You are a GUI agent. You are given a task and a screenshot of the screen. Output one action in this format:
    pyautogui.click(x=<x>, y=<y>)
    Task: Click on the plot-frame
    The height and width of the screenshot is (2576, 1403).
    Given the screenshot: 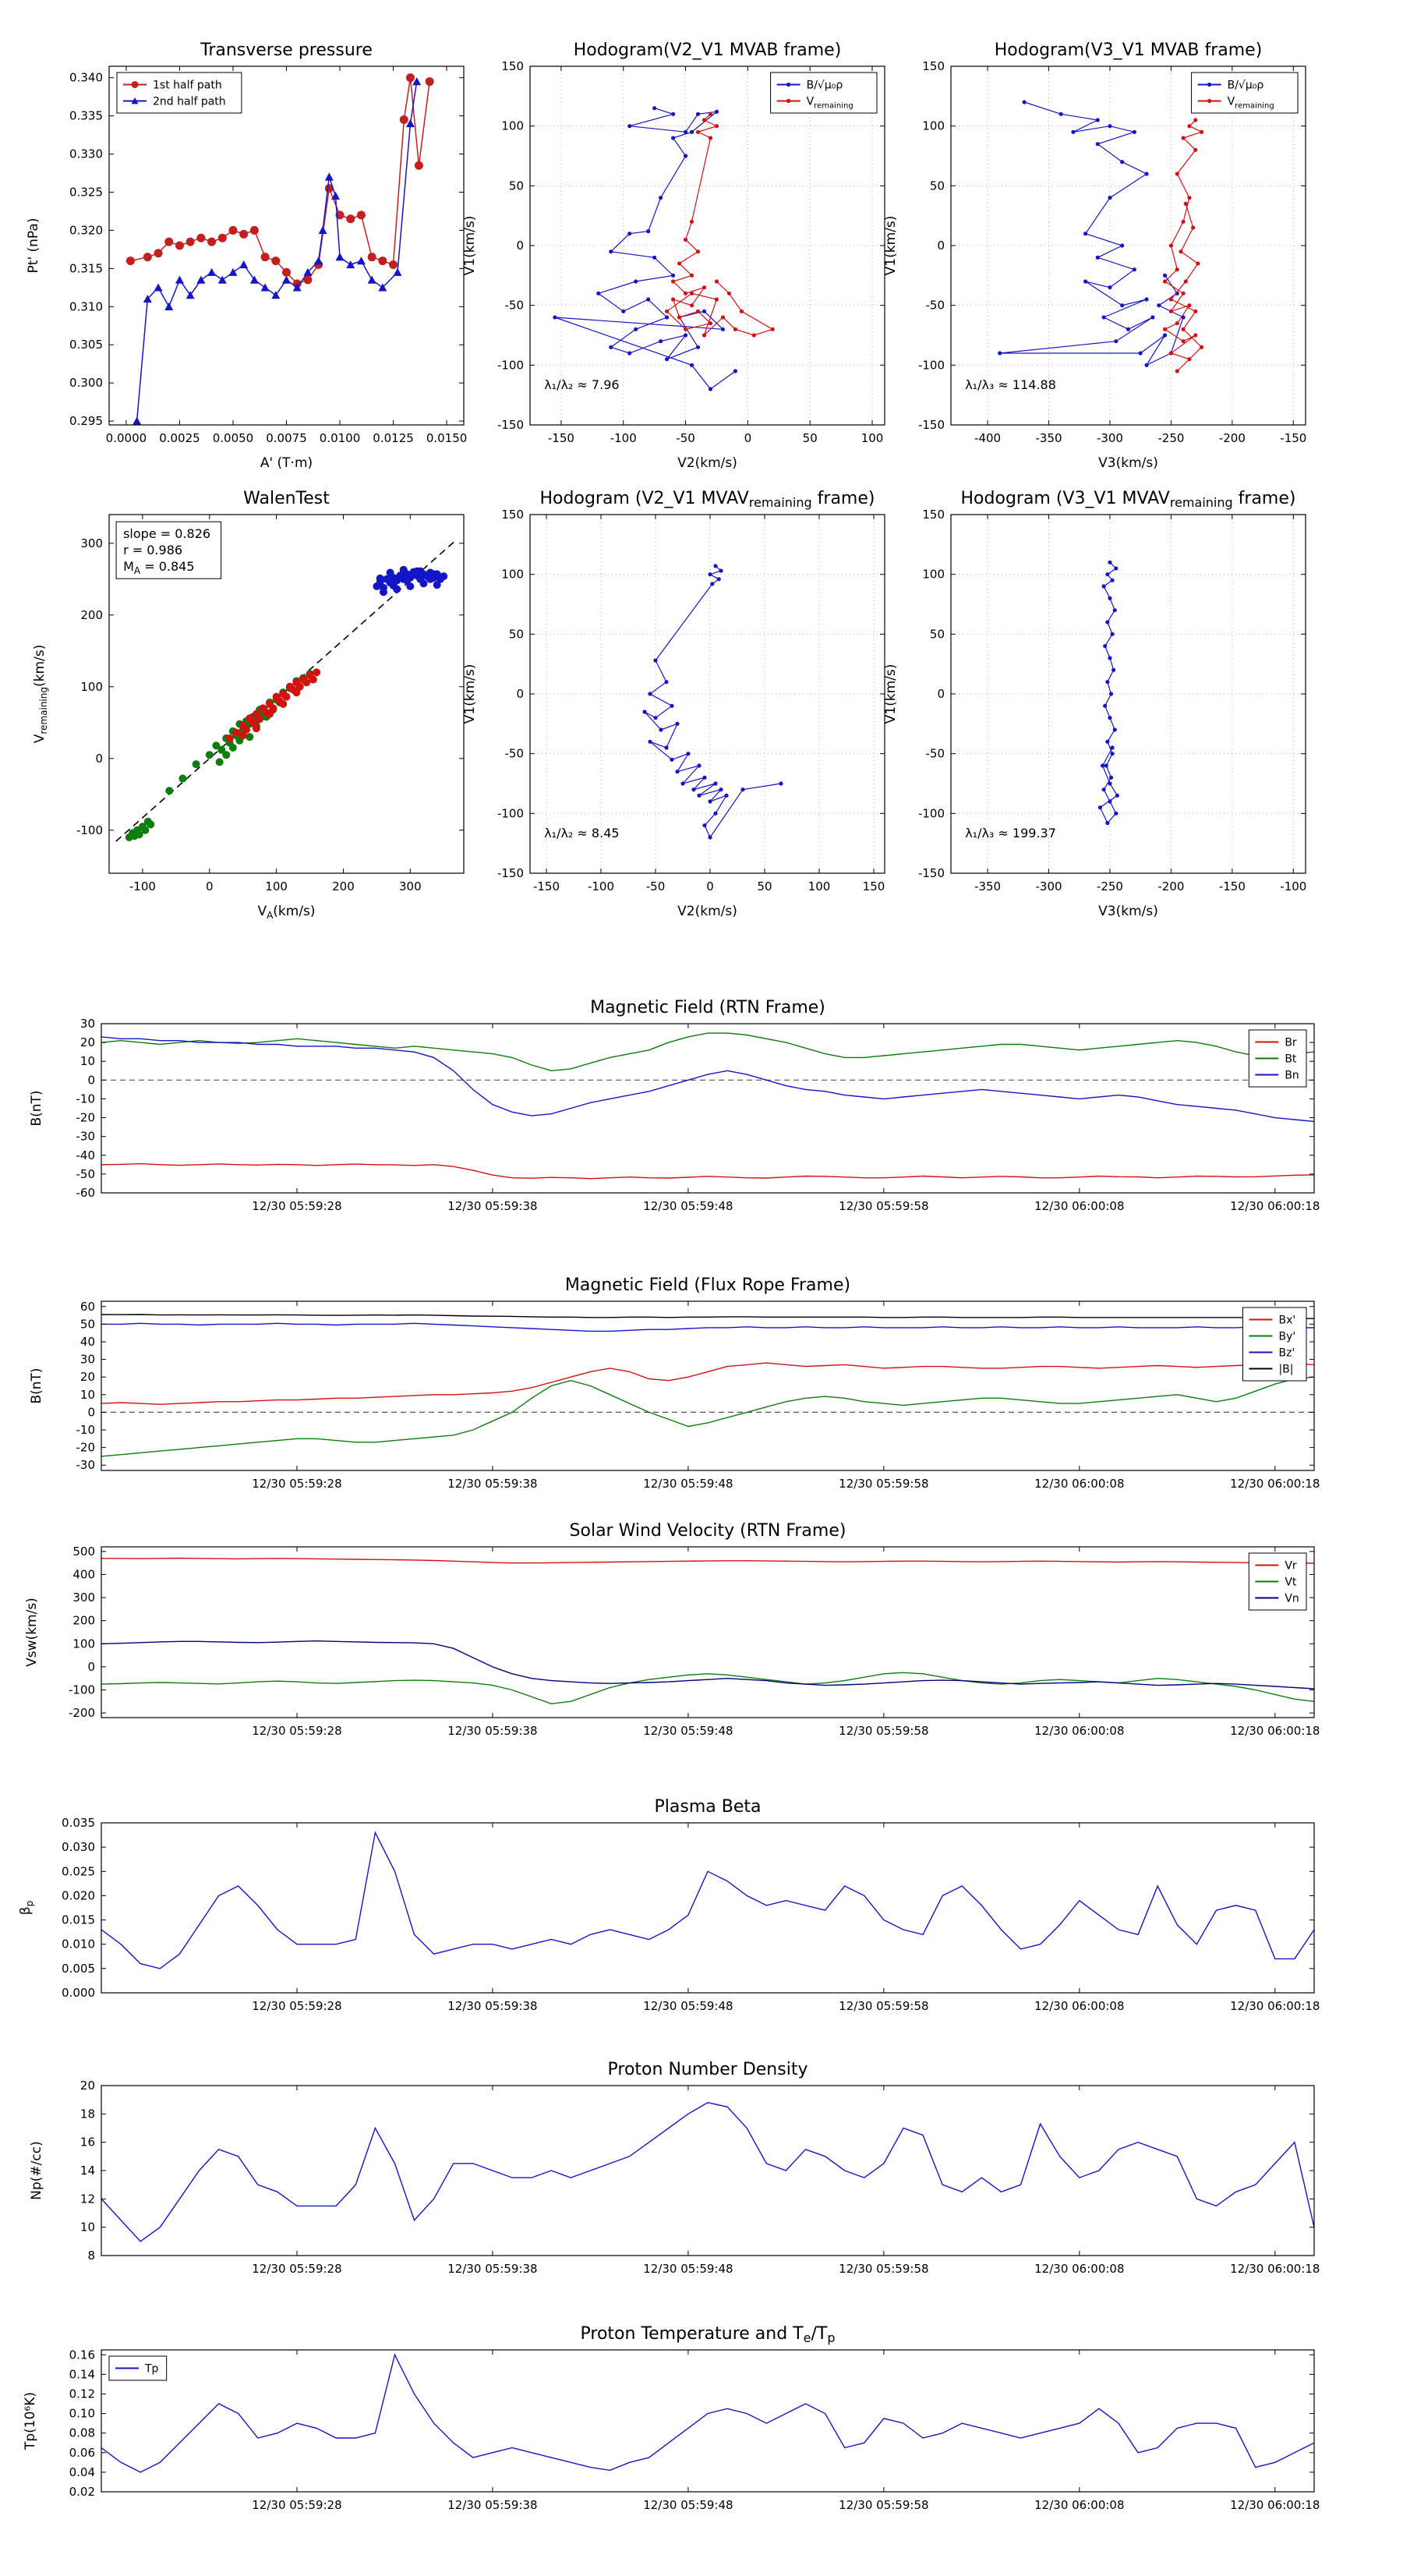 What is the action you would take?
    pyautogui.click(x=708, y=1108)
    